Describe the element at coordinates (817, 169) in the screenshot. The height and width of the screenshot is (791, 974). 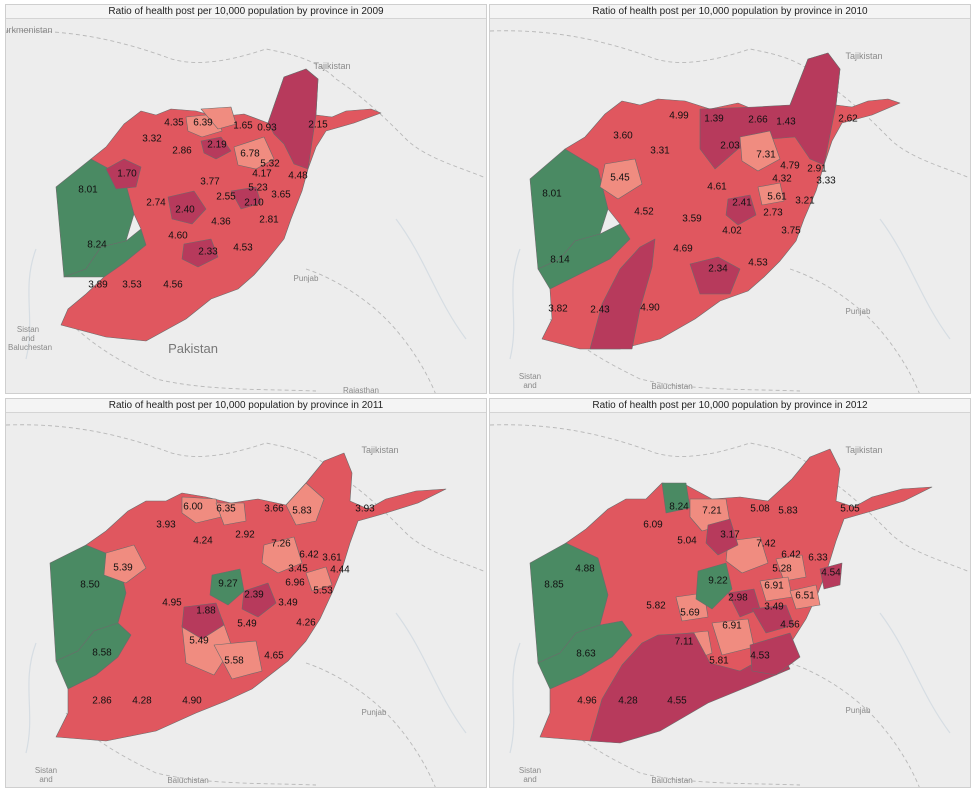
I see `value-label: 2.91` at that location.